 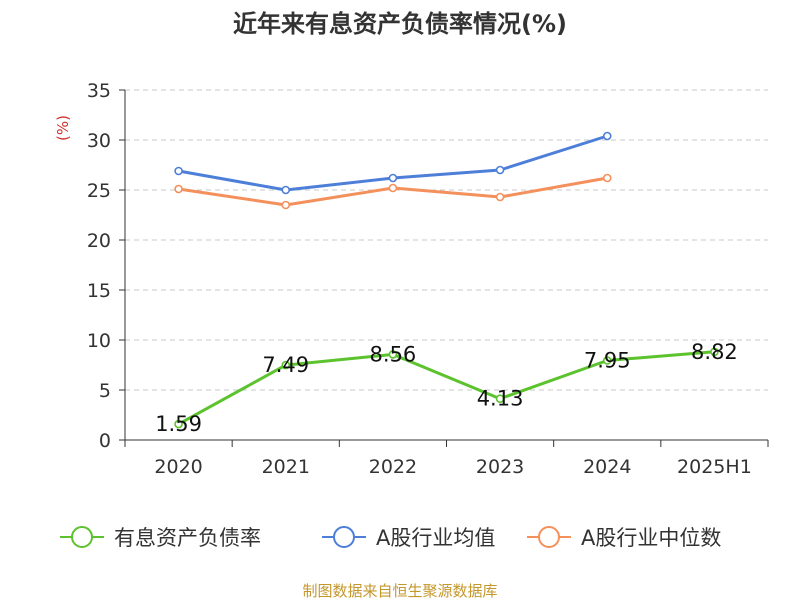 I want to click on legend: 有息资产负债率 A股行业均值 A股行业中位数, so click(x=390, y=538).